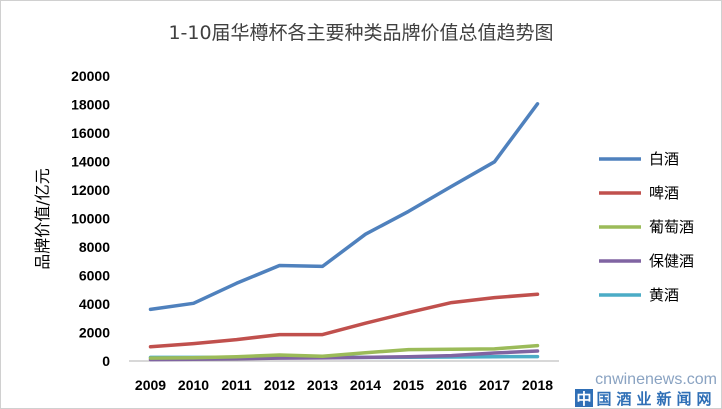 The height and width of the screenshot is (409, 722). Describe the element at coordinates (537, 385) in the screenshot. I see `x-tick-label: 2018` at that location.